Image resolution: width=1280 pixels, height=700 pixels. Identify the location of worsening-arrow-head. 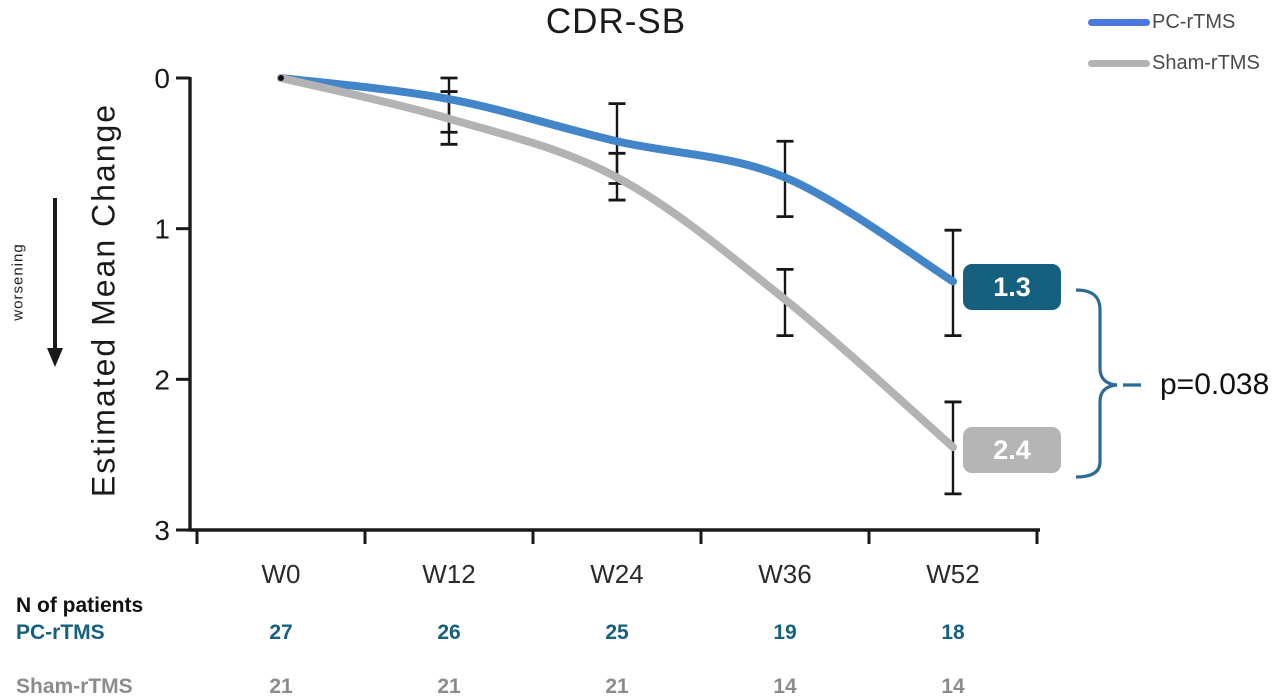
(55, 357).